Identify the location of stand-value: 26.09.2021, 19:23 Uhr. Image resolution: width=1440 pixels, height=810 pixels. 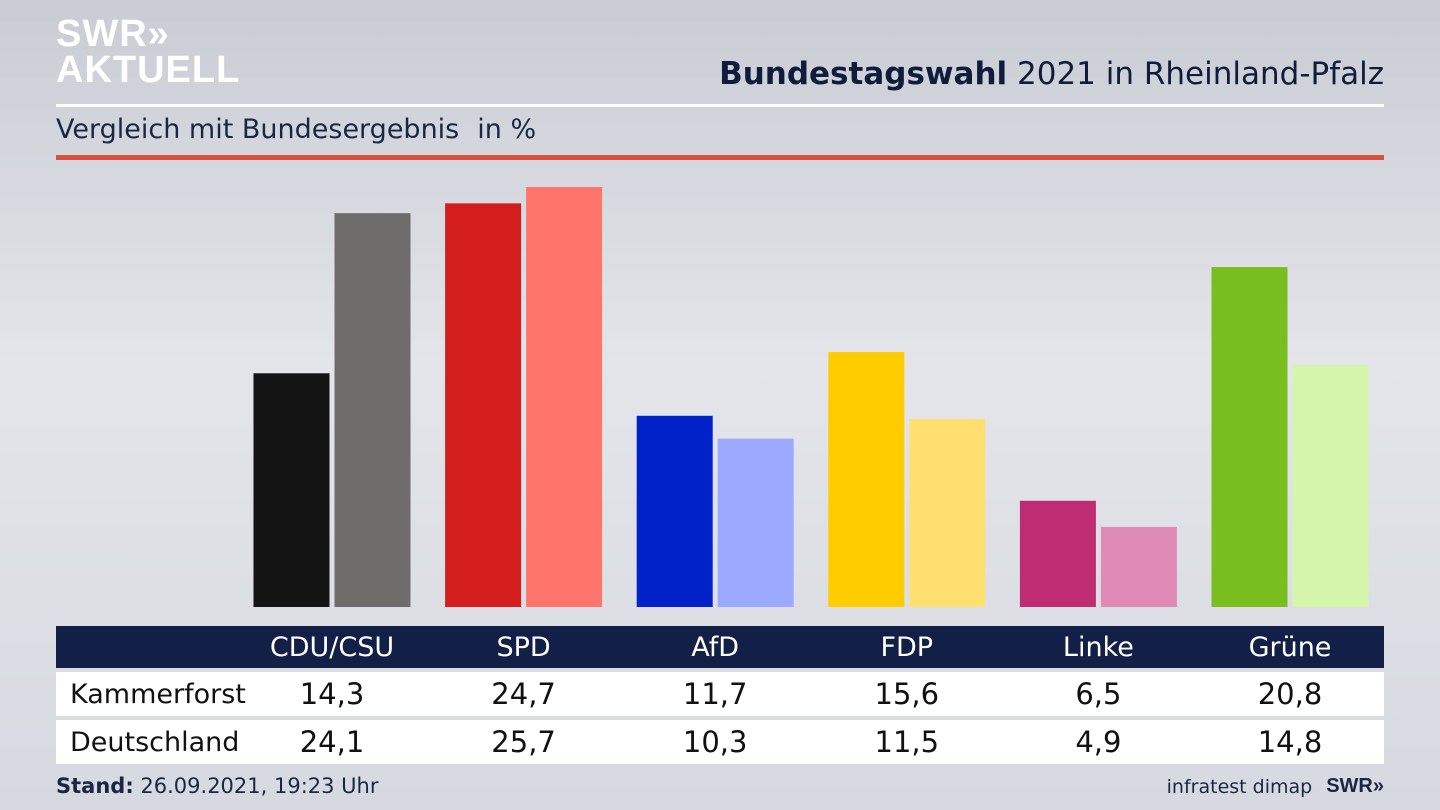
(256, 786).